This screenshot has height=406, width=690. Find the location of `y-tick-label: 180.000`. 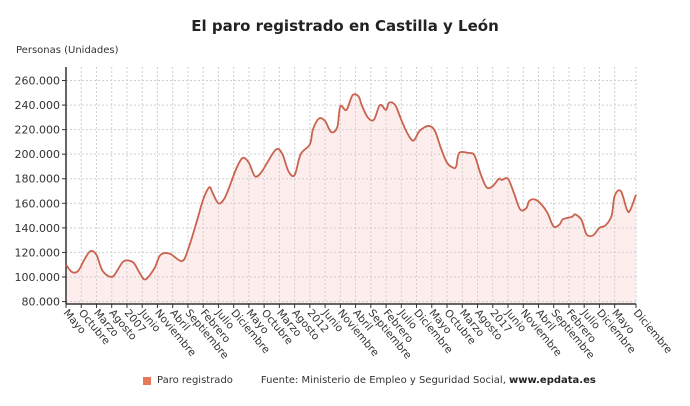

y-tick-label: 180.000 is located at coordinates (38, 179).